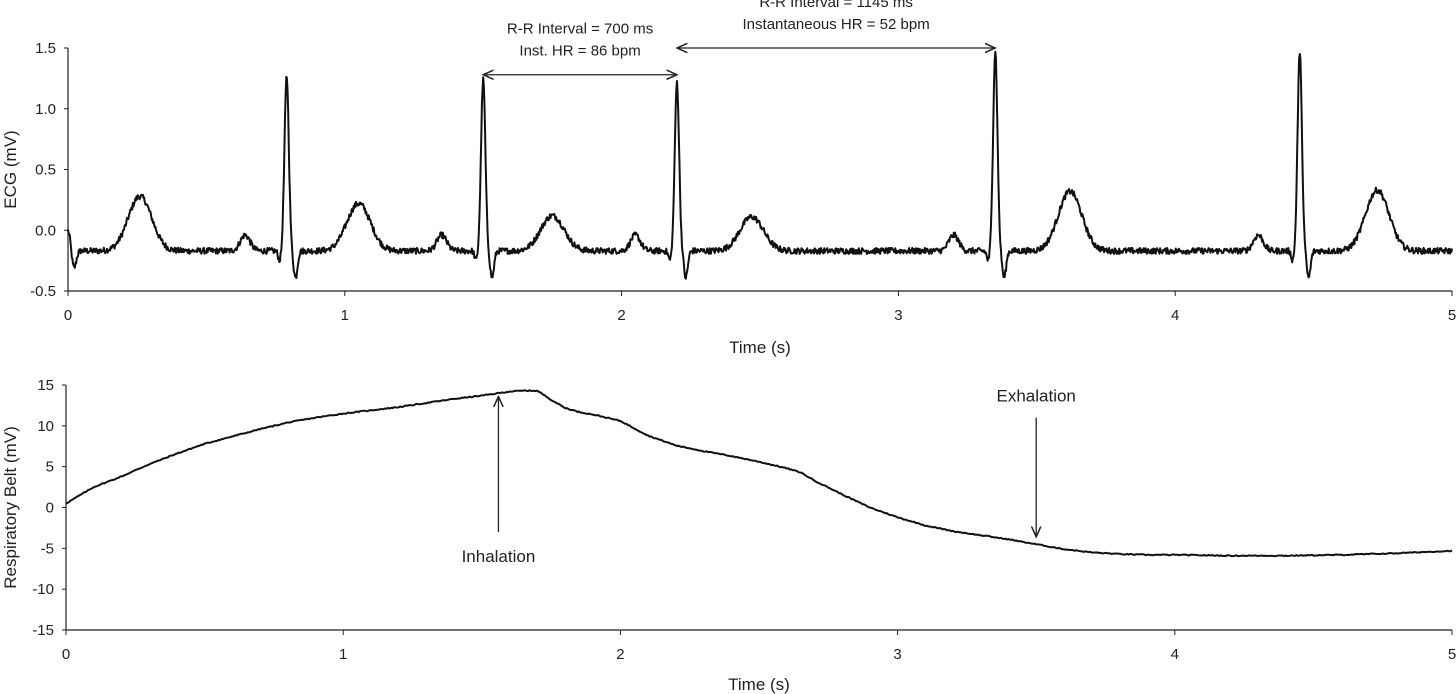 This screenshot has width=1456, height=694. Describe the element at coordinates (897, 654) in the screenshot. I see `resp-x-tick-label: 3` at that location.